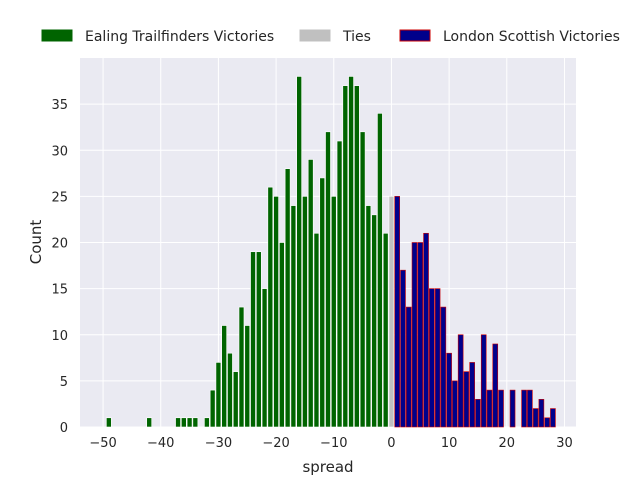 The width and height of the screenshot is (640, 480). What do you see at coordinates (507, 443) in the screenshot?
I see `x-tick-label: 20` at bounding box center [507, 443].